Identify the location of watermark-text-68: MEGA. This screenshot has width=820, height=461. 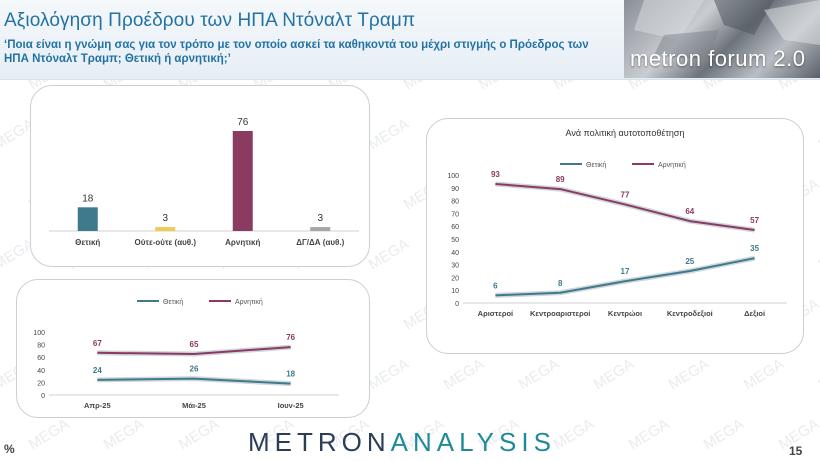
(614, 375).